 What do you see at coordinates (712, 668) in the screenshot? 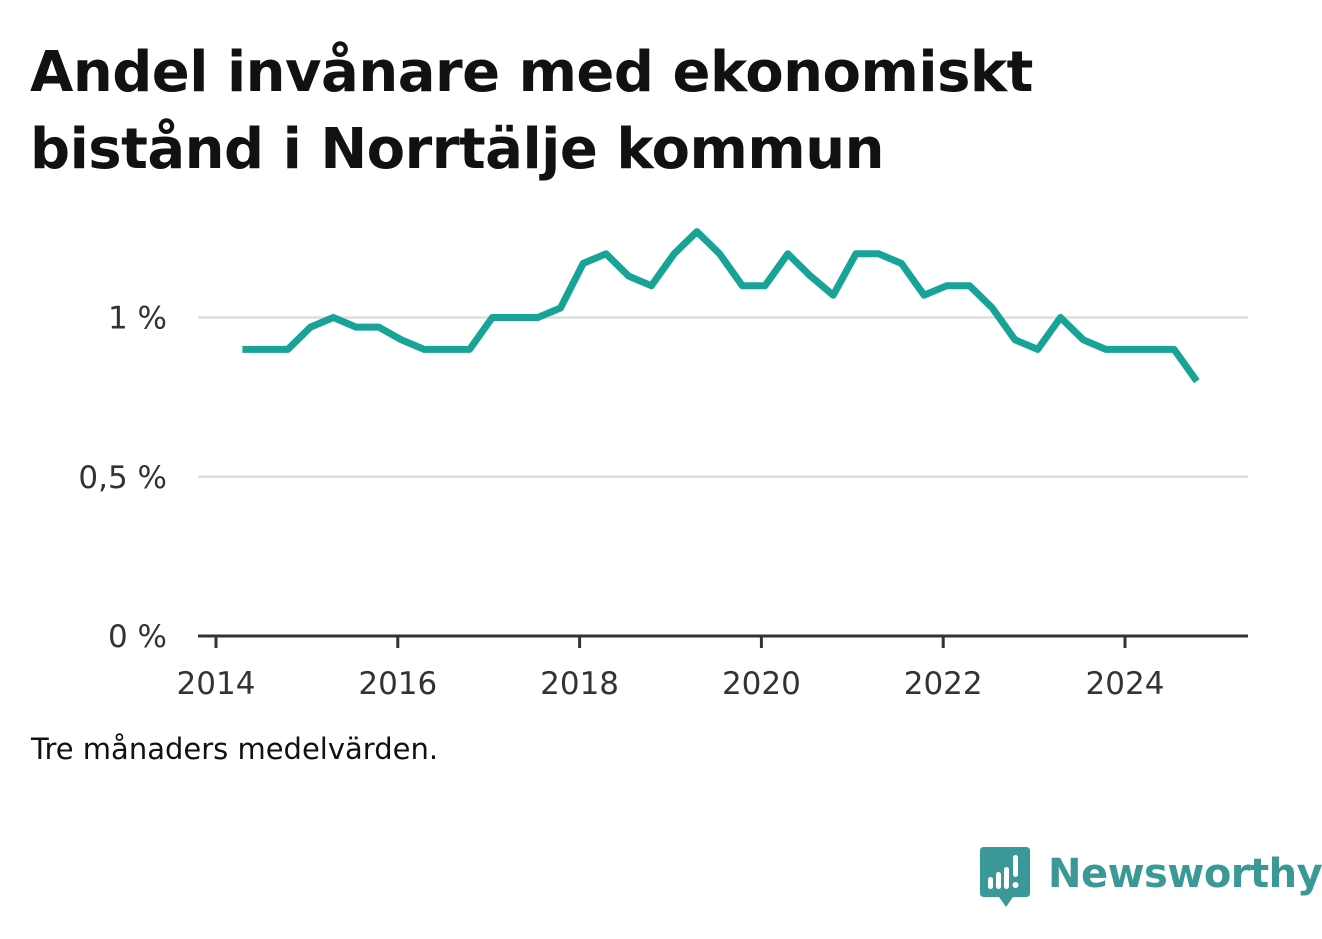
I see `x-axis: 2014 2016 2018 2020 2022 2024` at bounding box center [712, 668].